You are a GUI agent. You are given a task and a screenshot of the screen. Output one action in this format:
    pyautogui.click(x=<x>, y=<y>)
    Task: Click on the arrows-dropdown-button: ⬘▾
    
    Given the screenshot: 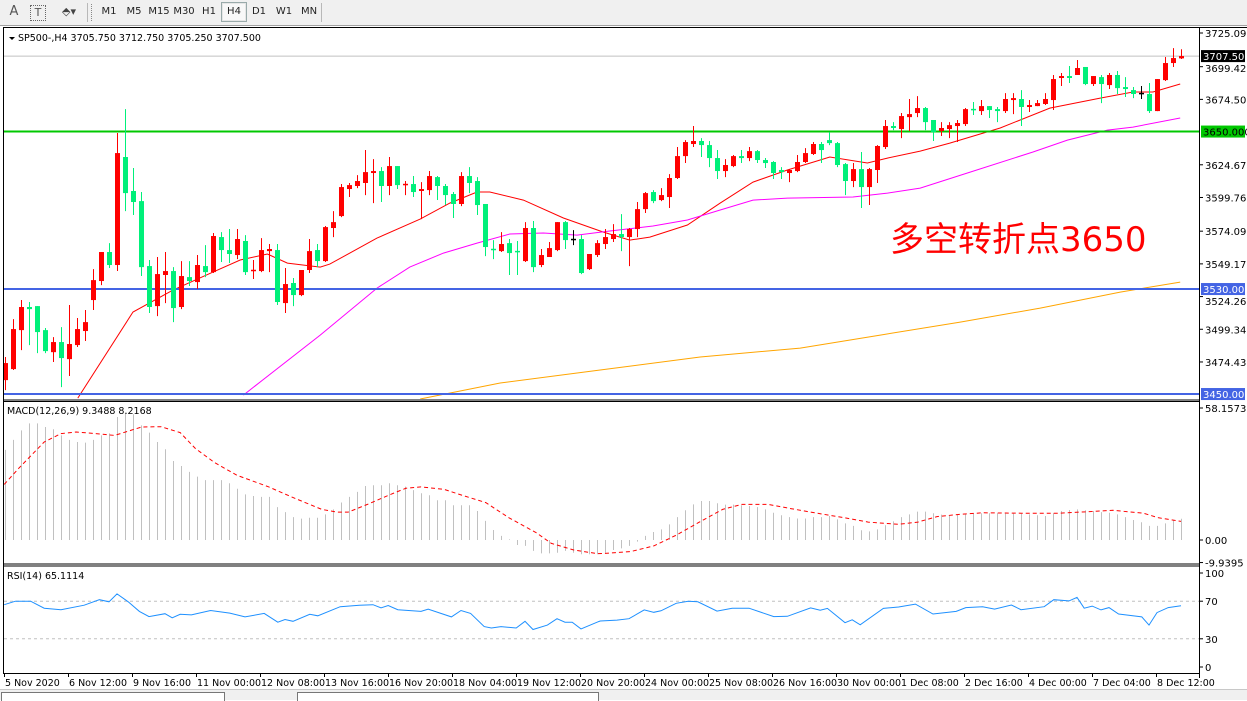 What is the action you would take?
    pyautogui.click(x=69, y=12)
    